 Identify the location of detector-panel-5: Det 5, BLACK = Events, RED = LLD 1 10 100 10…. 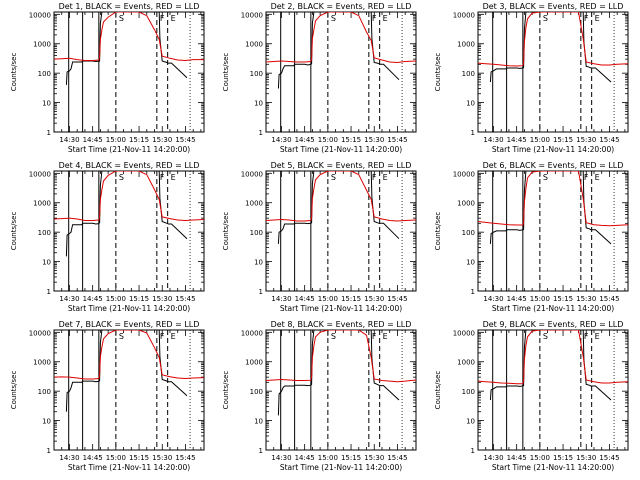
(319, 237).